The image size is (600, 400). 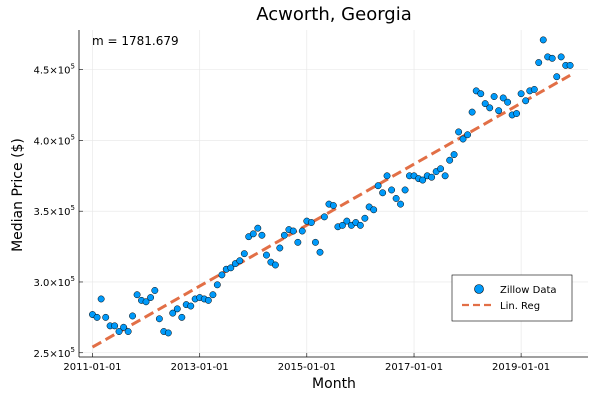 What do you see at coordinates (414, 367) in the screenshot?
I see `x-tick-label: 2017-01-01` at bounding box center [414, 367].